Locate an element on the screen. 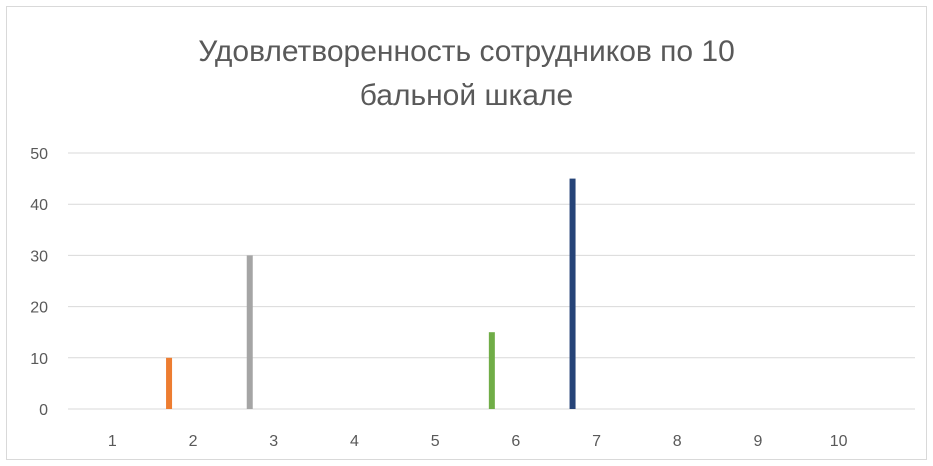 The height and width of the screenshot is (466, 933). x-tick-label: 10 is located at coordinates (839, 441).